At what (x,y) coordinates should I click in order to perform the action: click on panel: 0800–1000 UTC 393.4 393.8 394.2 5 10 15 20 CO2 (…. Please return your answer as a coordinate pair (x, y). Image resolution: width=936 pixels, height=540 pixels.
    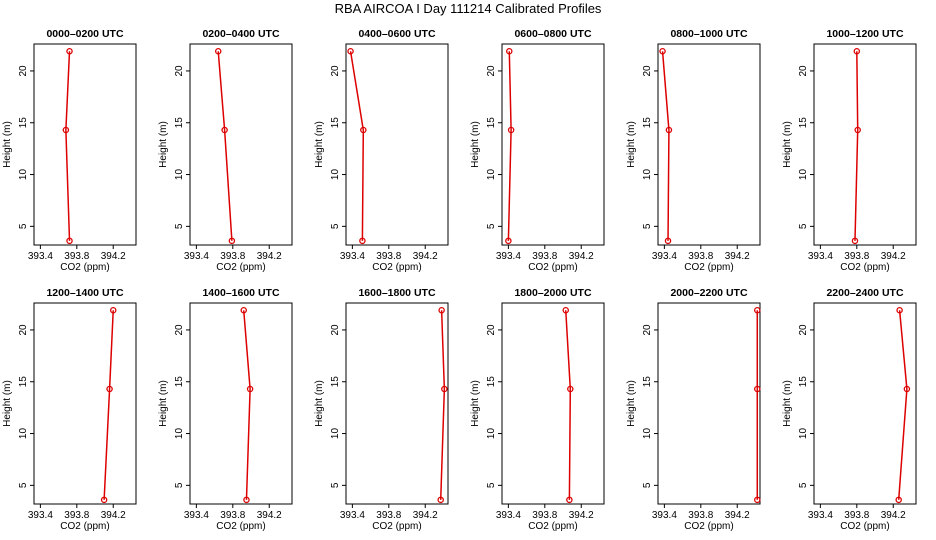
    Looking at the image, I should click on (693, 150).